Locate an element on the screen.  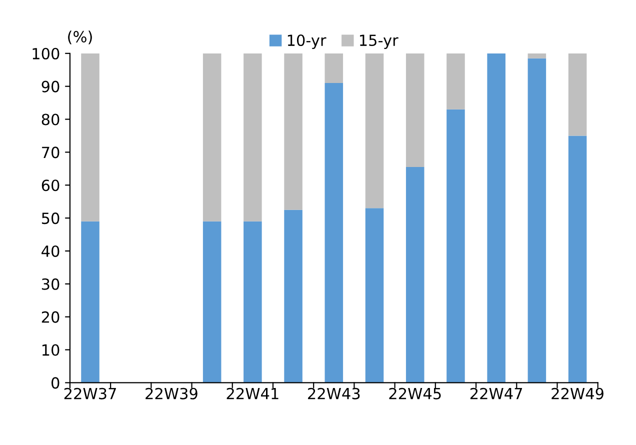
y-tick-label: 20 is located at coordinates (51, 317).